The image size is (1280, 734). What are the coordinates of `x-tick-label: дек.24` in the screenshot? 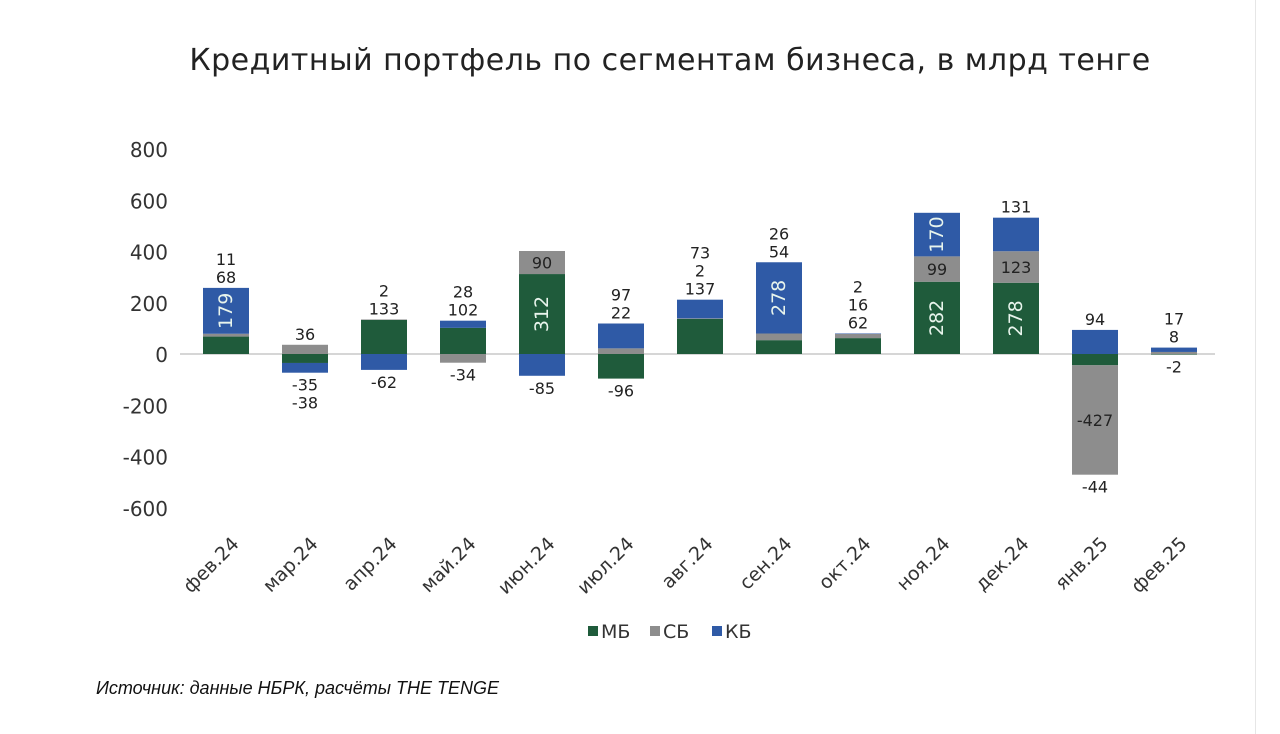 It's located at (1002, 564).